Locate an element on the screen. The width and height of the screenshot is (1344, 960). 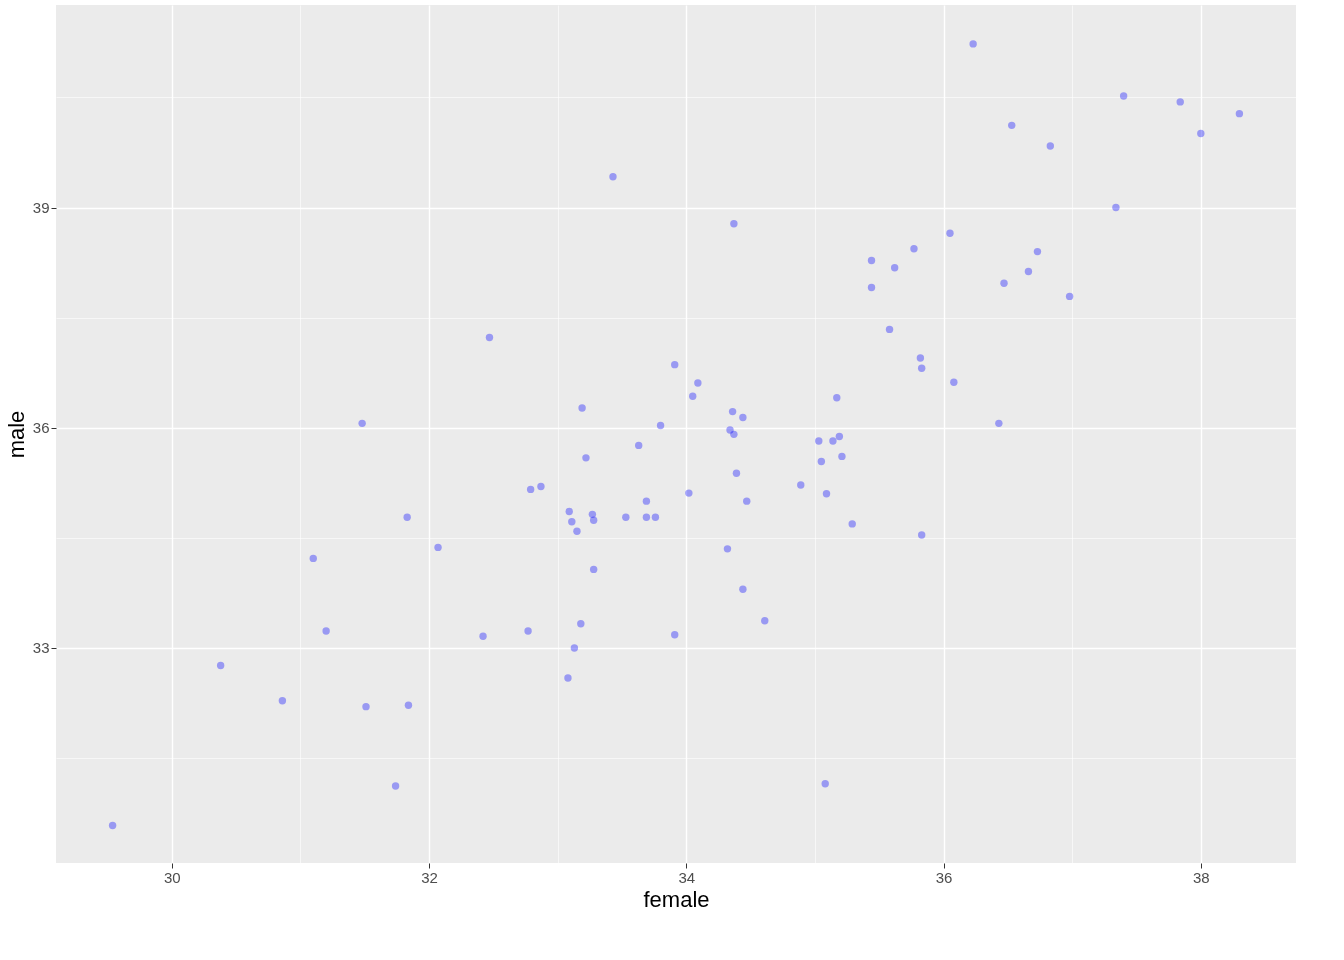
y-tick-label: 36 is located at coordinates (41, 428).